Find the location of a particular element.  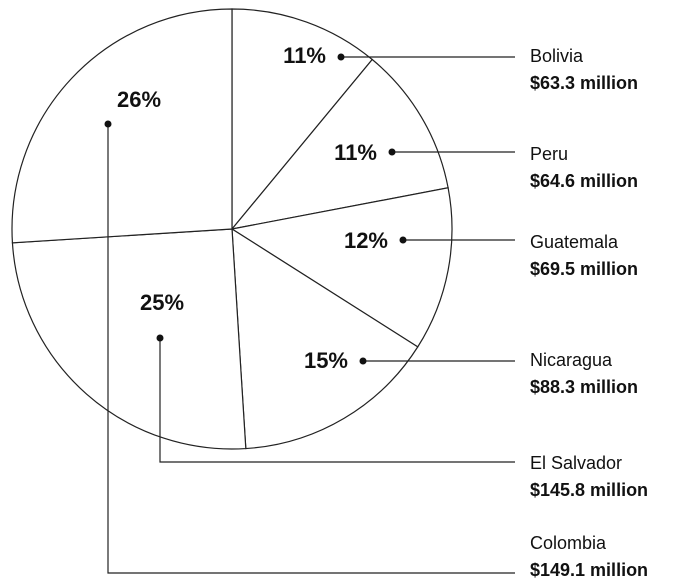

amount-label: $149.1 million is located at coordinates (589, 570).